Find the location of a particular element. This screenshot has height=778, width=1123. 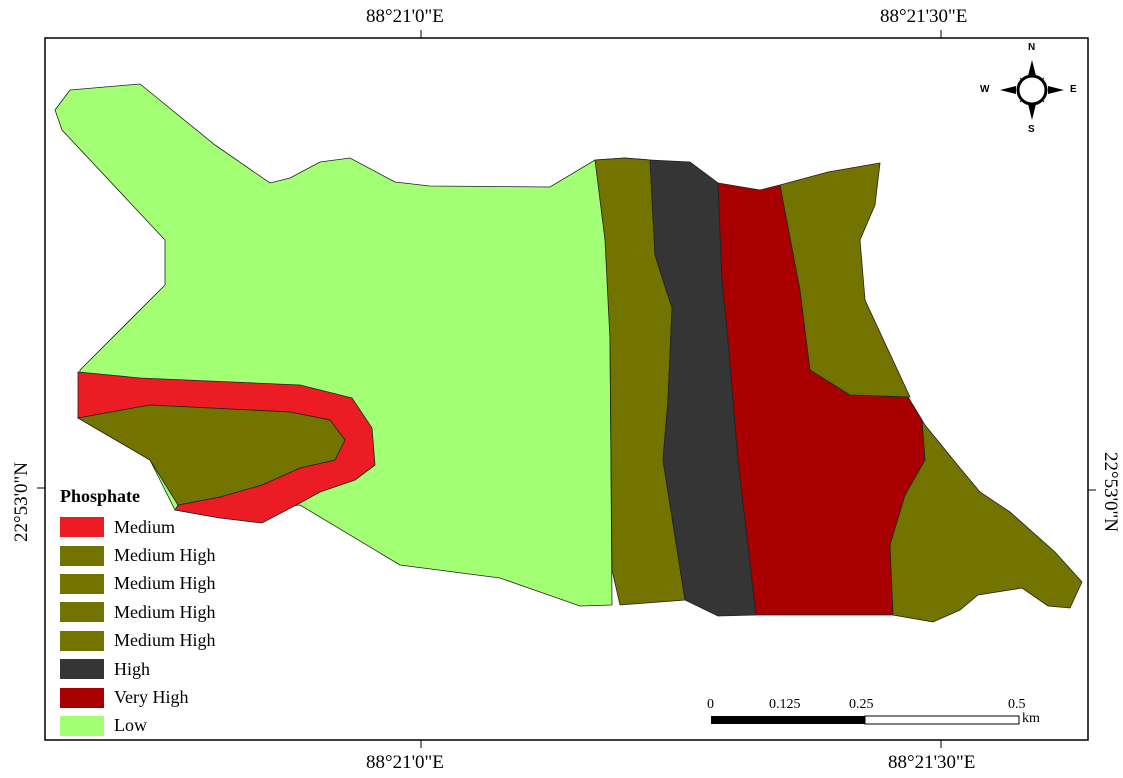

north-letter-e: E is located at coordinates (1073, 89).